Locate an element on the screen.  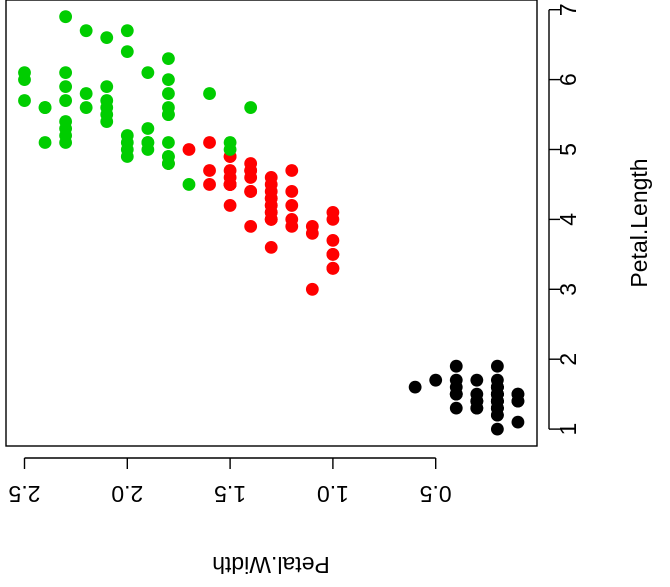
x-tick-label: 2.0 is located at coordinates (127, 494).